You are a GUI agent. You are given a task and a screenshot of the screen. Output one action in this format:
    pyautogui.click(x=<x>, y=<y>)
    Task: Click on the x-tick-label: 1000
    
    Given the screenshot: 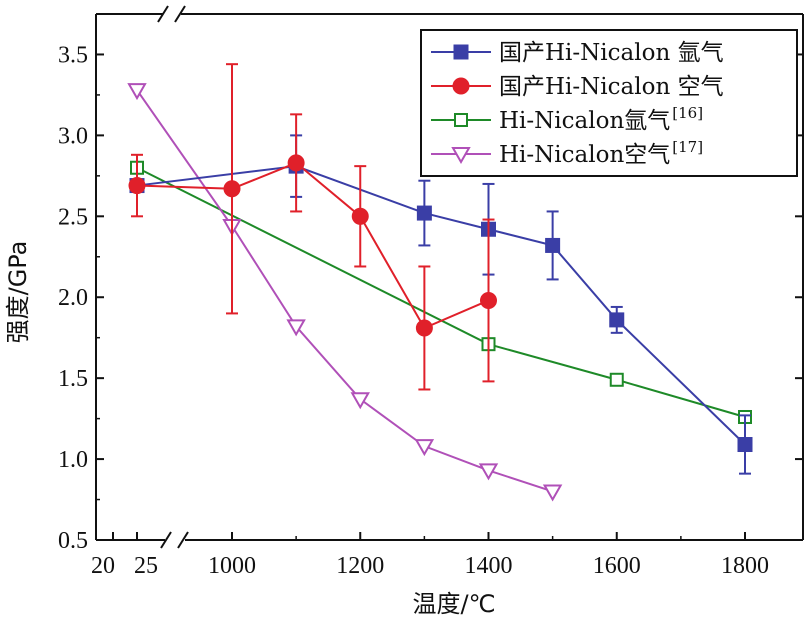 What is the action you would take?
    pyautogui.click(x=232, y=566)
    